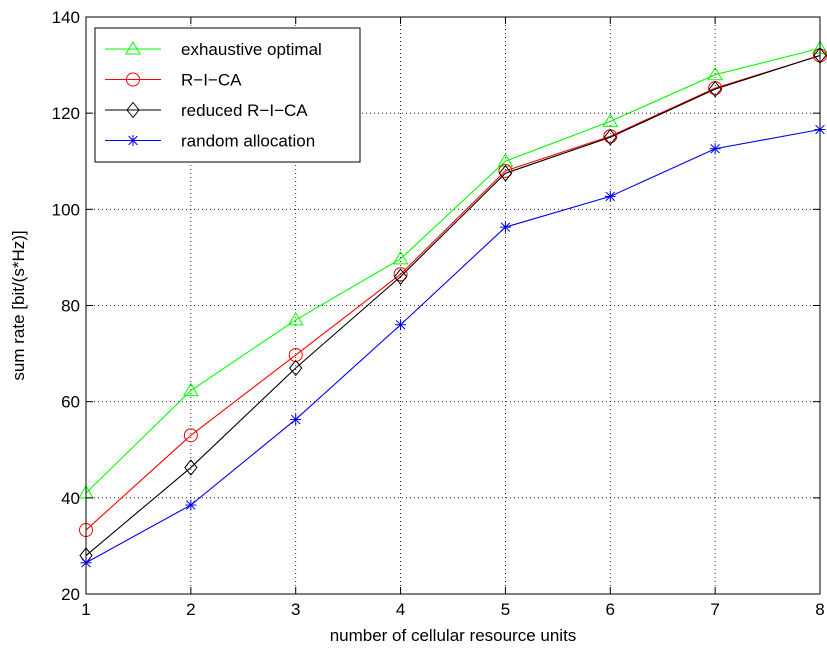  Describe the element at coordinates (133, 79) in the screenshot. I see `legend-marker-circle` at that location.